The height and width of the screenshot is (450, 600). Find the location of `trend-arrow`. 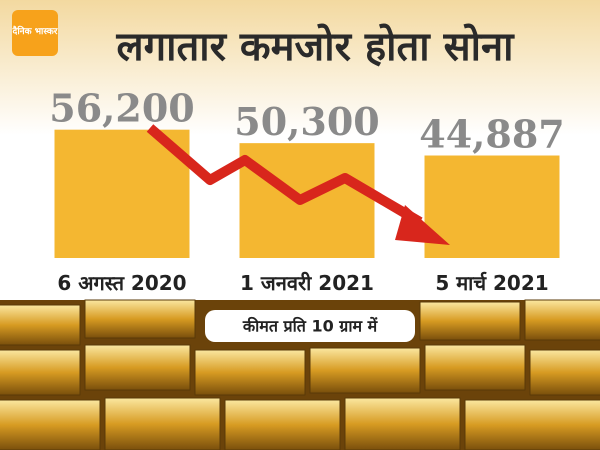

trend-arrow is located at coordinates (284, 175).